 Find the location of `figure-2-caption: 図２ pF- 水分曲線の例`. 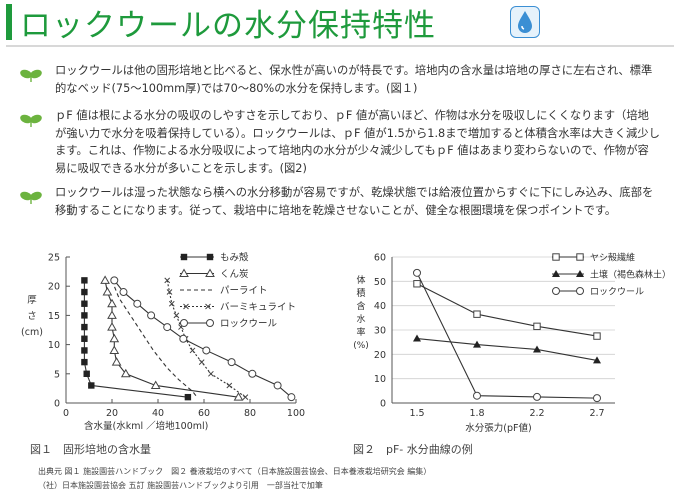

figure-2-caption: 図２ pF- 水分曲線の例 is located at coordinates (413, 449).